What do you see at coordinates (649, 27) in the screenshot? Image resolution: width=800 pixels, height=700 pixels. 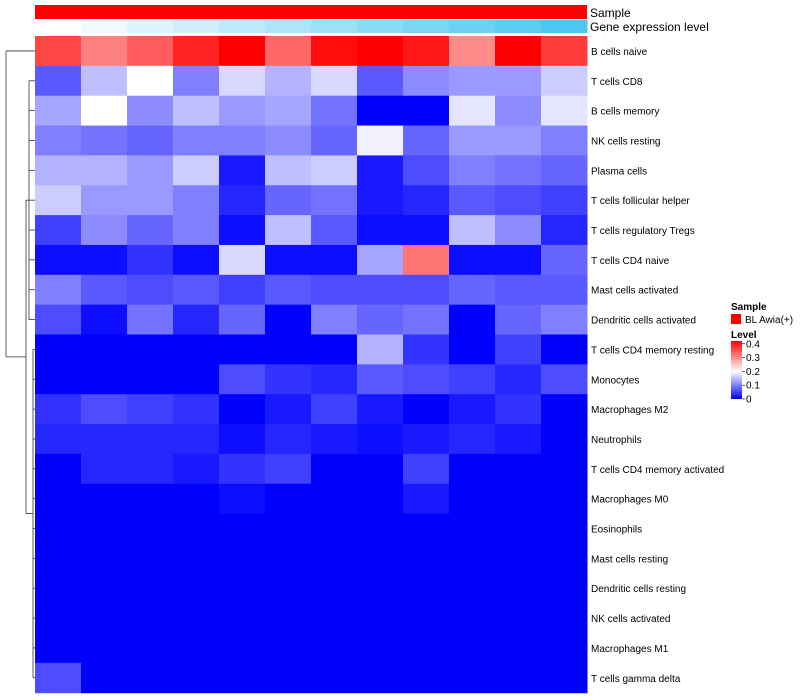 I see `annotation-track-label: Gene expression level` at bounding box center [649, 27].